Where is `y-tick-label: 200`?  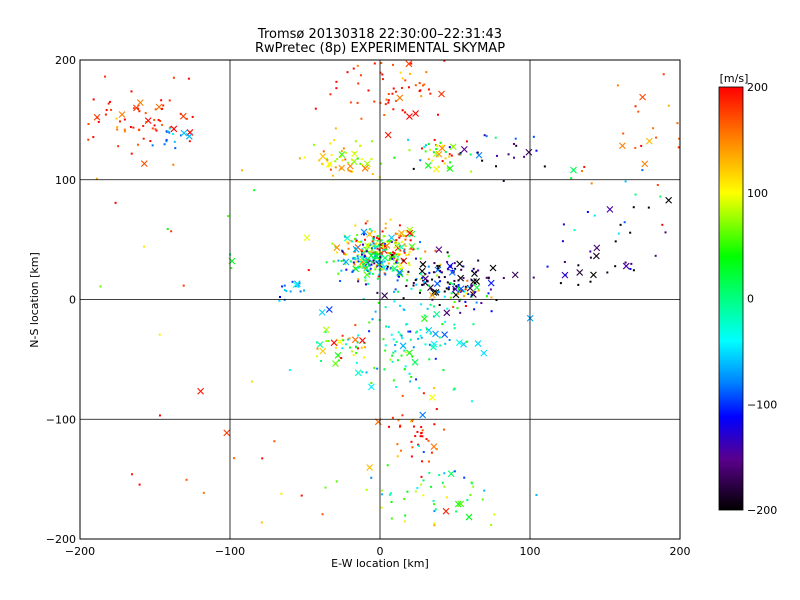 y-tick-label: 200 is located at coordinates (65, 60).